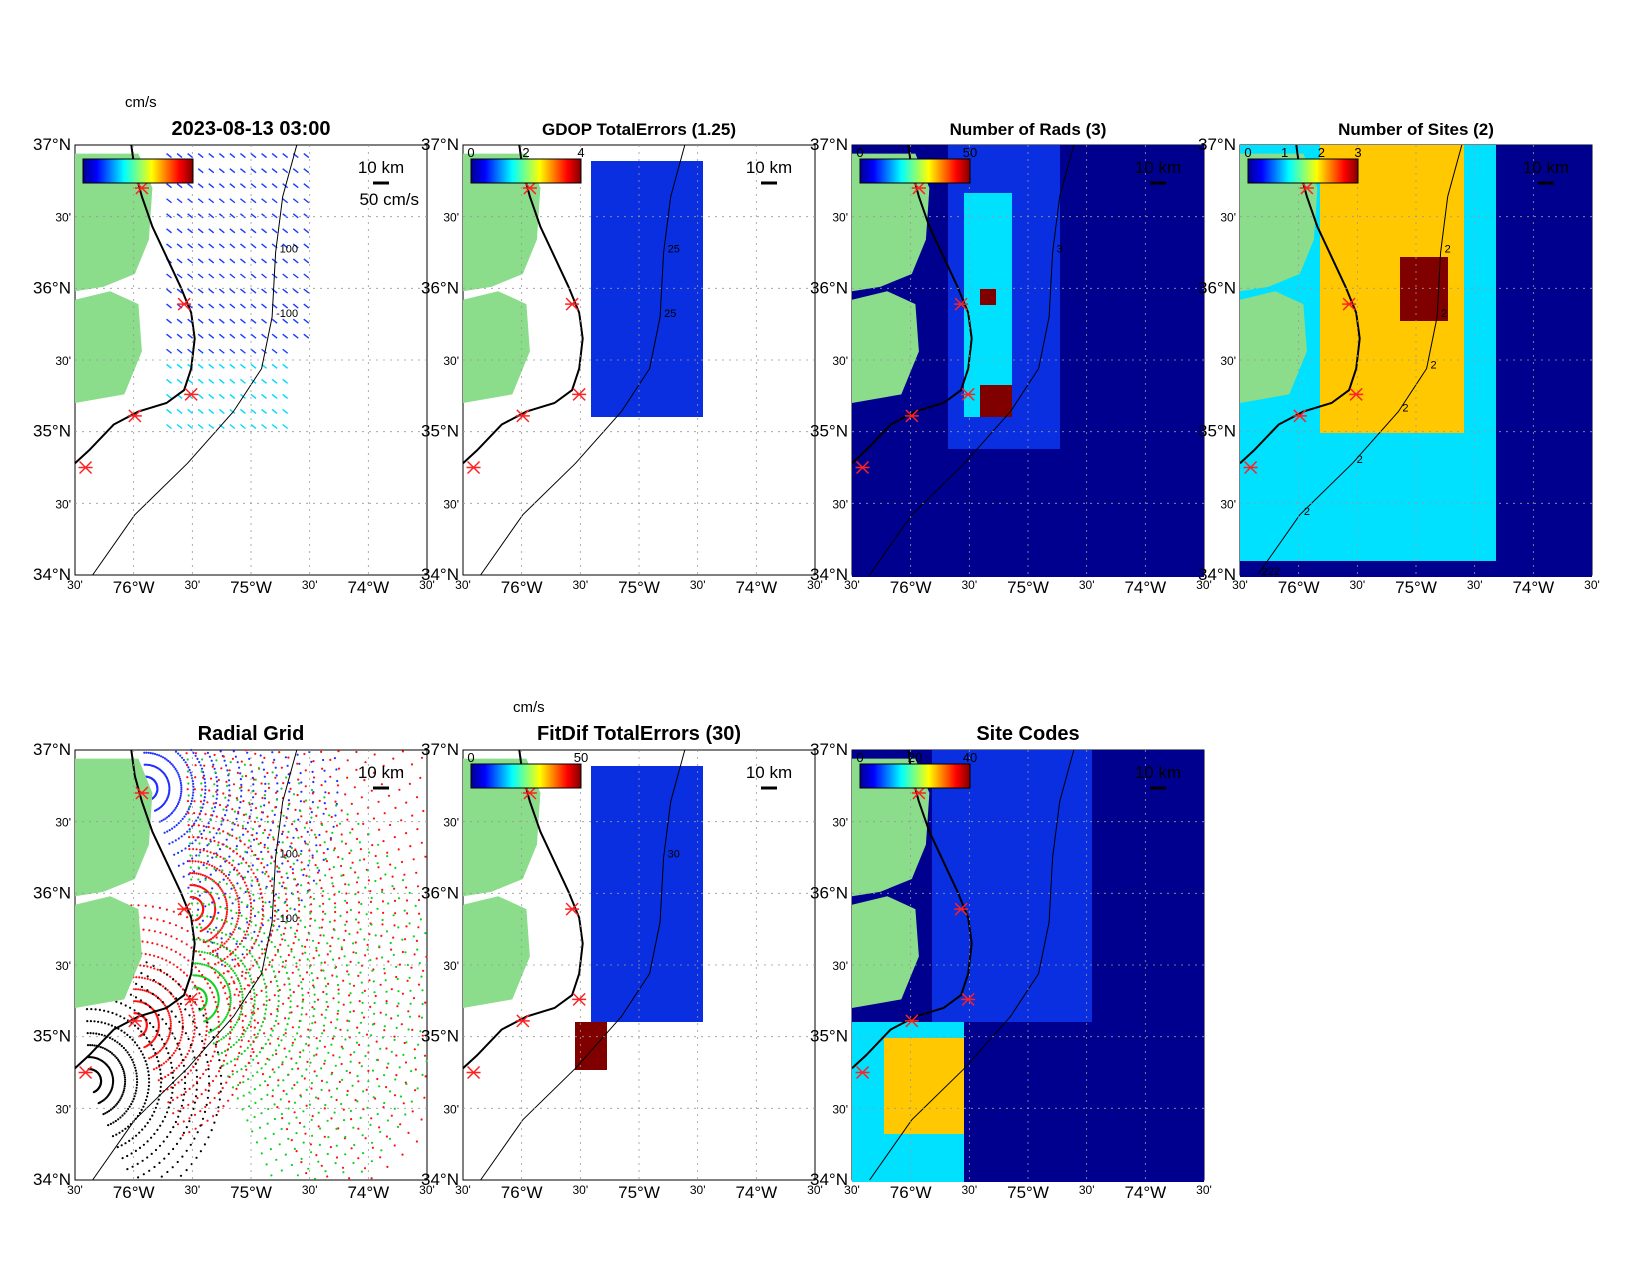 This screenshot has width=1650, height=1275. I want to click on panel-title: Number of Sites (2), so click(1416, 129).